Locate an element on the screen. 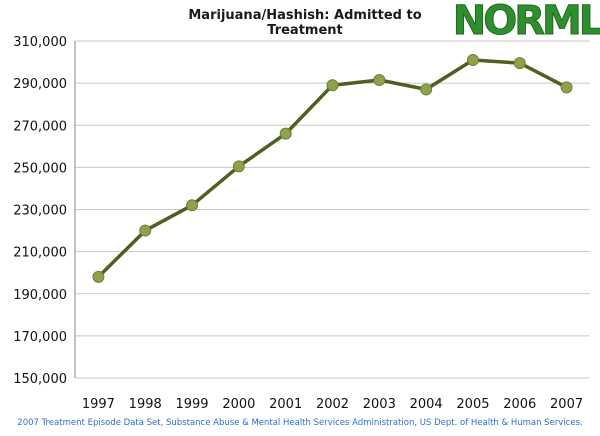  y-tick-label: 270,000 is located at coordinates (40, 126).